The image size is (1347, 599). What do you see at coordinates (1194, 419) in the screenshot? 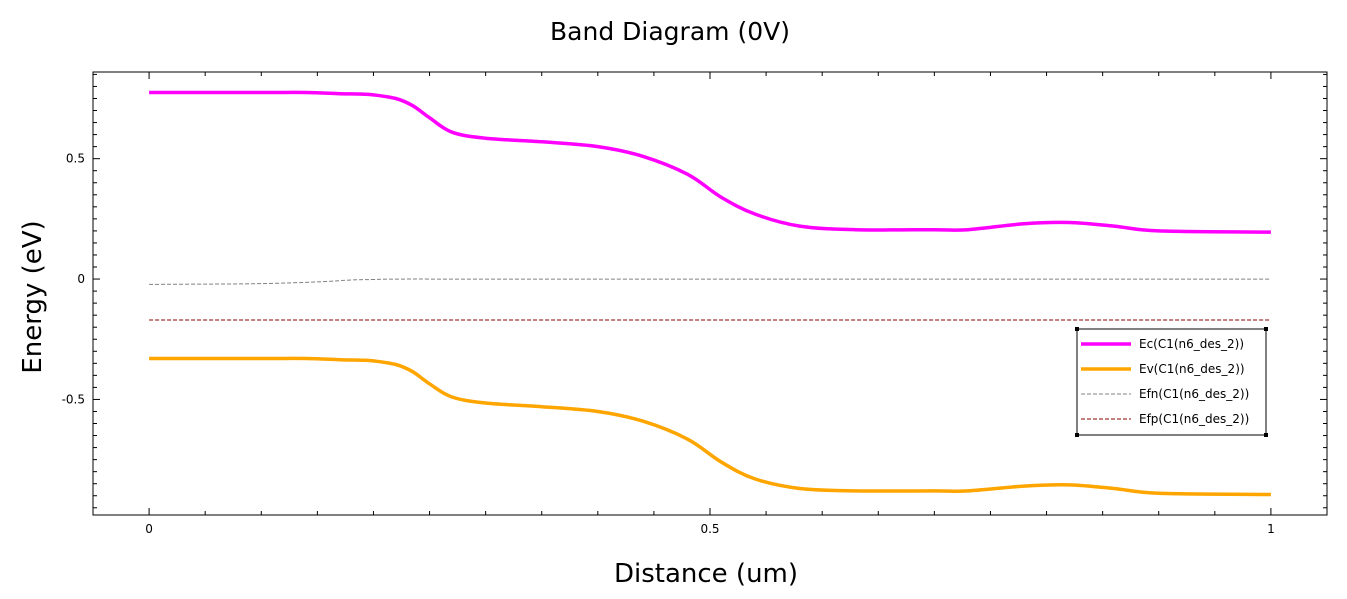
I see `legend-label-3: Efp(C1(n6_des_2))` at bounding box center [1194, 419].